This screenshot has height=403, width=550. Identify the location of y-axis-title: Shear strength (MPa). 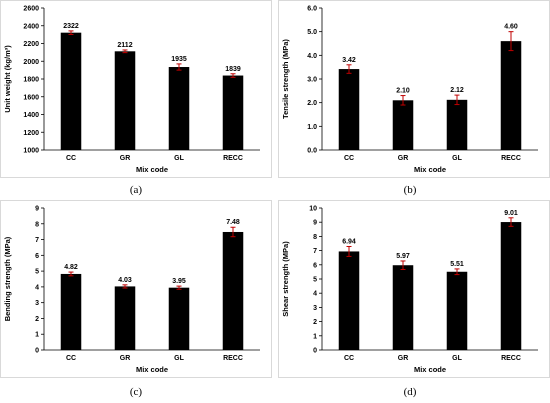
(285, 279).